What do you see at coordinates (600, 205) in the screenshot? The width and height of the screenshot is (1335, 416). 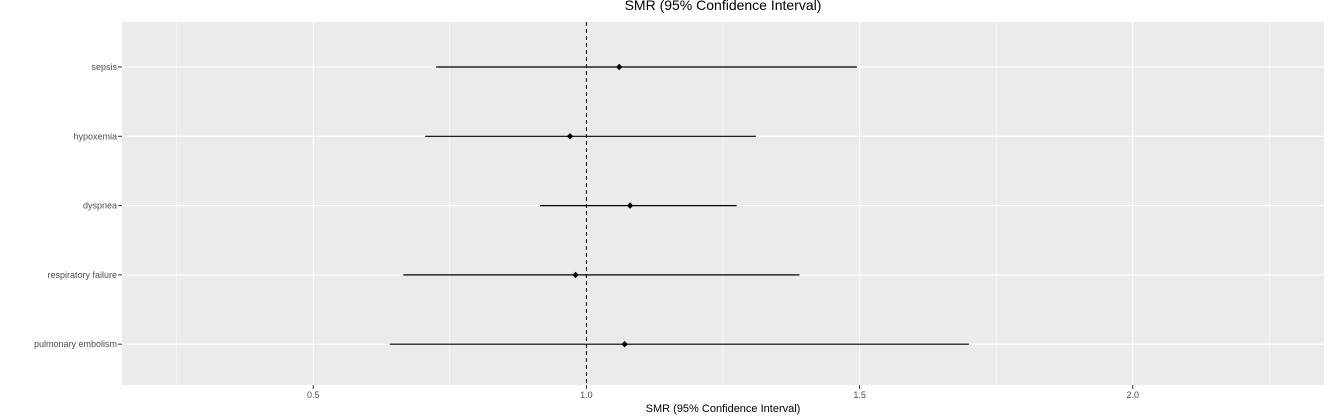 I see `point-estimates` at bounding box center [600, 205].